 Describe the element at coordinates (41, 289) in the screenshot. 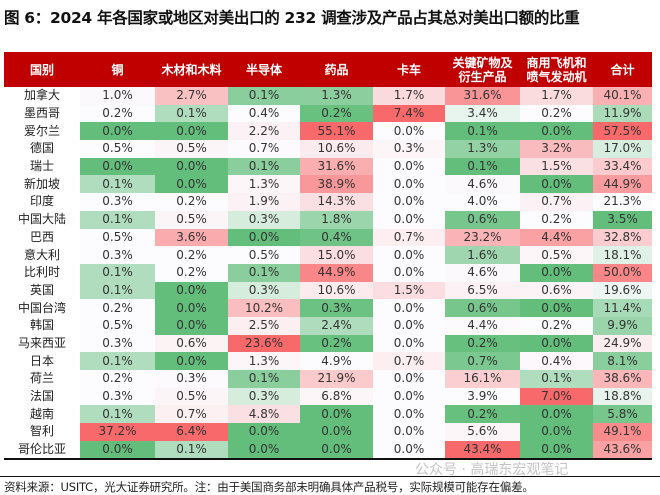

I see `country-cell: 英国` at that location.